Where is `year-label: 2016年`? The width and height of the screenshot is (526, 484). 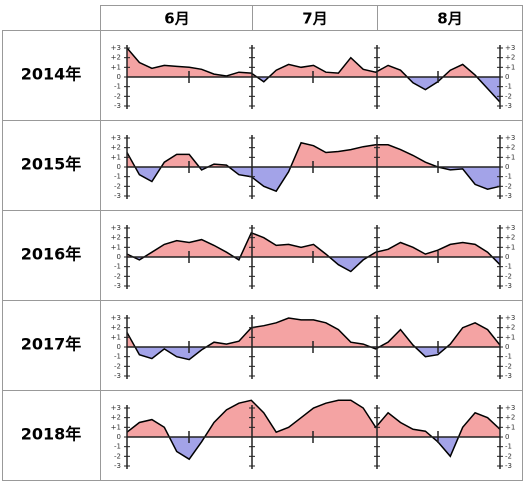
year-label: 2016年 is located at coordinates (51, 254).